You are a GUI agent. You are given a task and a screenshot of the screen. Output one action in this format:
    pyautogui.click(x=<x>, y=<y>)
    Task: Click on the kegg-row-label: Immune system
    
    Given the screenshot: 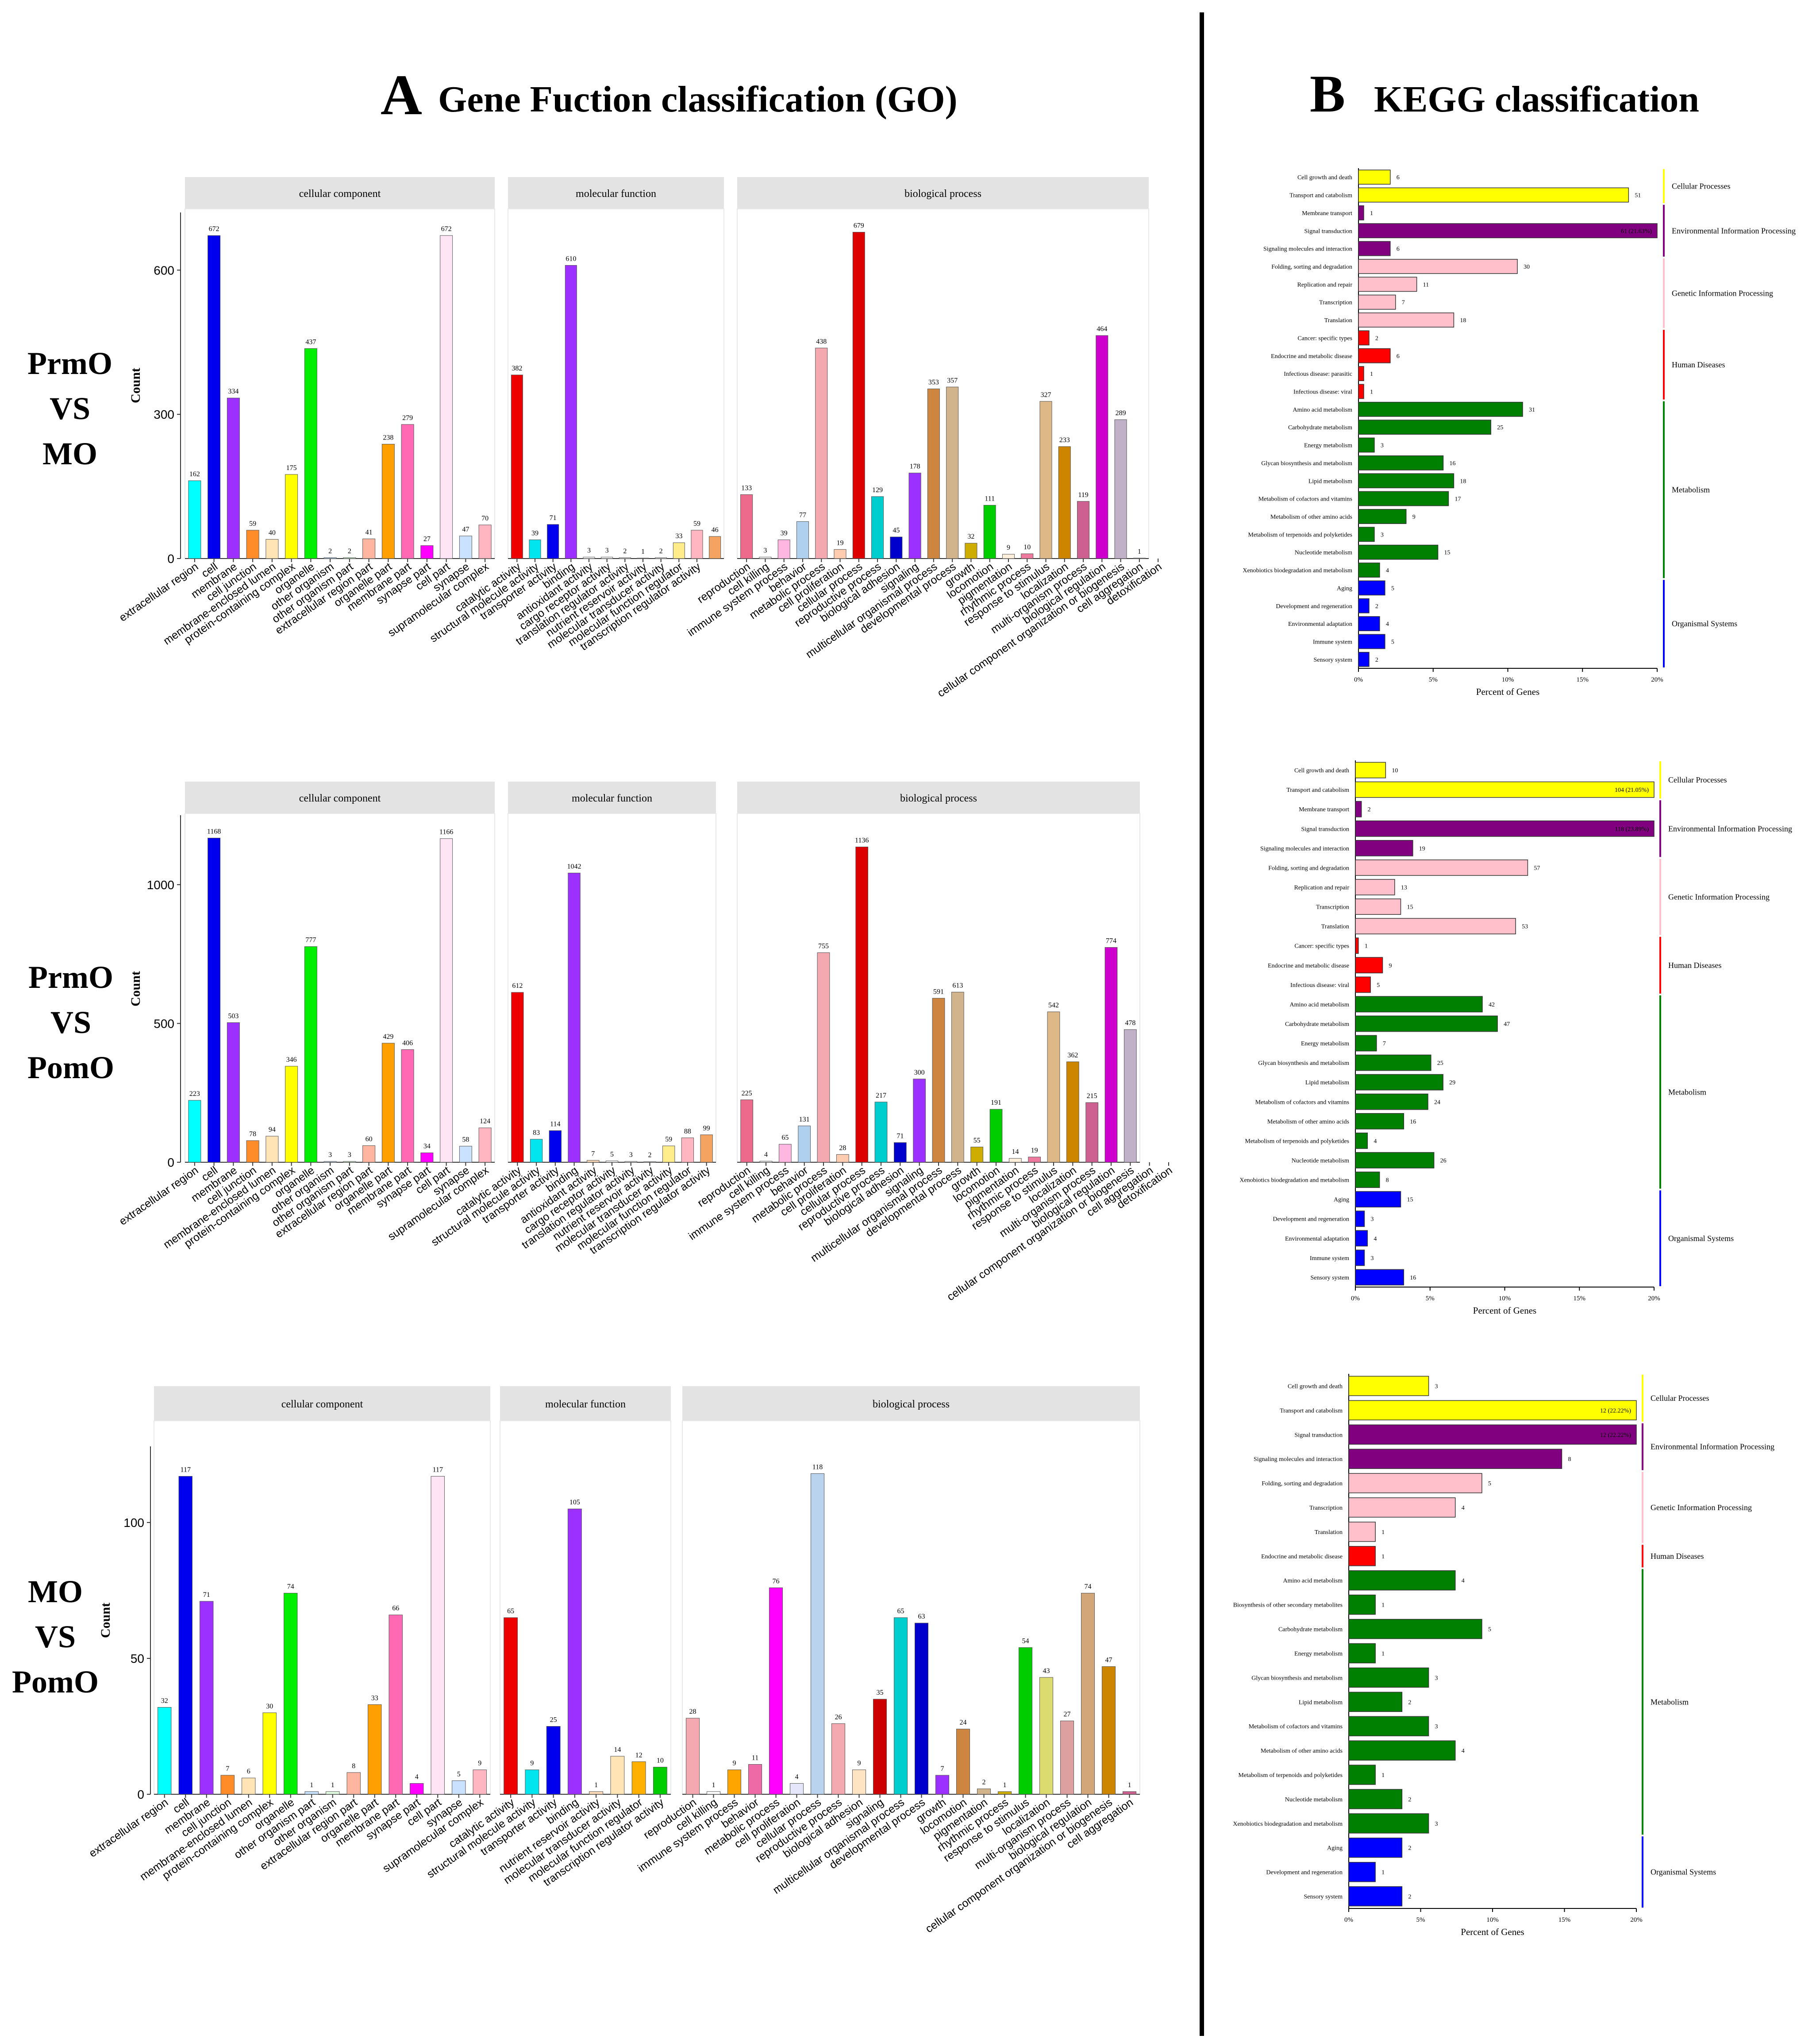 What is the action you would take?
    pyautogui.click(x=1332, y=642)
    